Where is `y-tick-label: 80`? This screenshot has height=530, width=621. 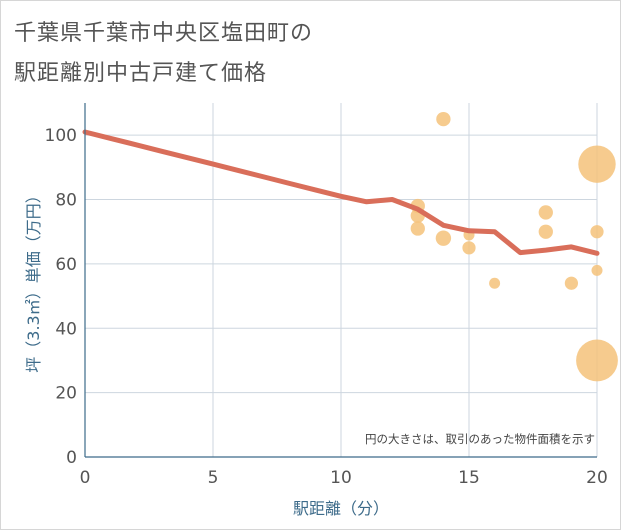
y-tick-label: 80 is located at coordinates (66, 201).